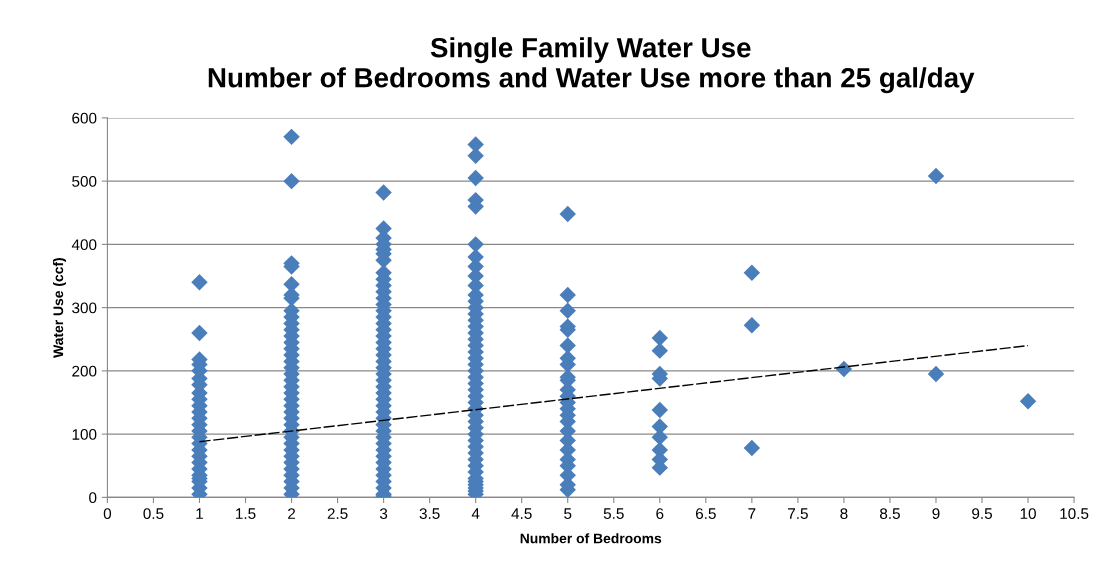  Describe the element at coordinates (383, 514) in the screenshot. I see `x-tick-label: 3` at that location.